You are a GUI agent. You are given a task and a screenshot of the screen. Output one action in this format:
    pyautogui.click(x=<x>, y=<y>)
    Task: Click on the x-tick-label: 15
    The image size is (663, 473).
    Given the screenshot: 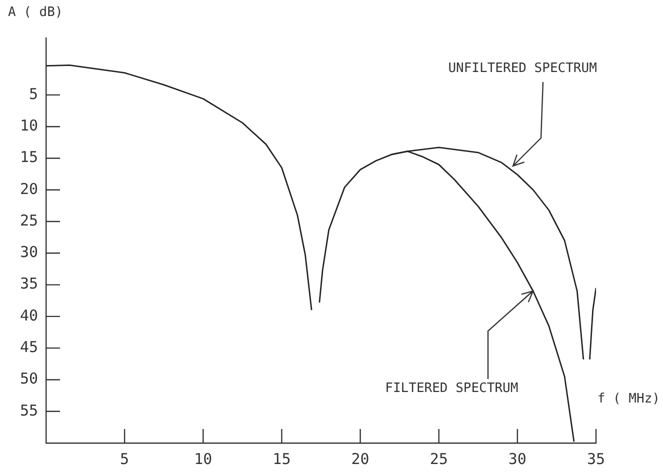 What is the action you would take?
    pyautogui.click(x=281, y=459)
    